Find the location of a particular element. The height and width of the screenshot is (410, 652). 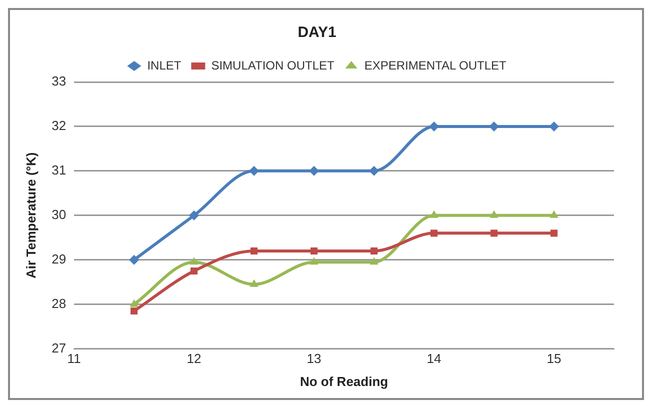

y-tick-label: 28 is located at coordinates (59, 303).